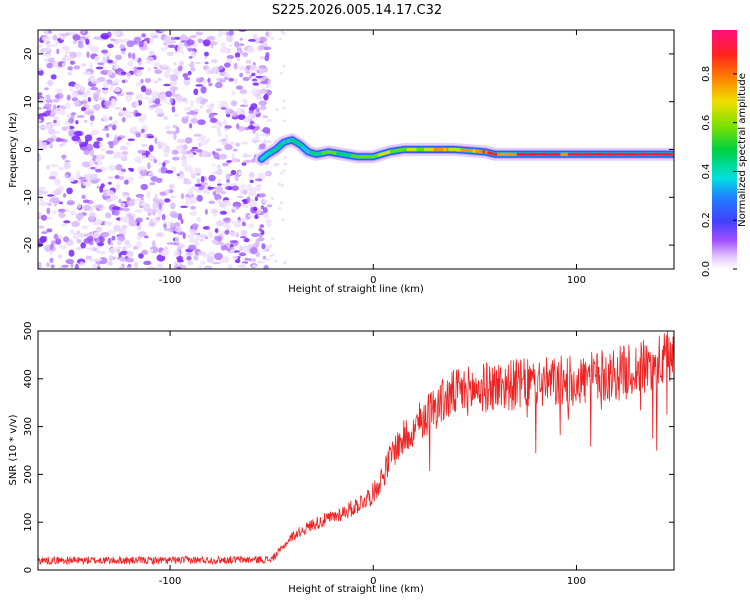 The image size is (750, 600). Describe the element at coordinates (356, 289) in the screenshot. I see `spectrogram-x-axis-title: Height of straight line (km)` at that location.